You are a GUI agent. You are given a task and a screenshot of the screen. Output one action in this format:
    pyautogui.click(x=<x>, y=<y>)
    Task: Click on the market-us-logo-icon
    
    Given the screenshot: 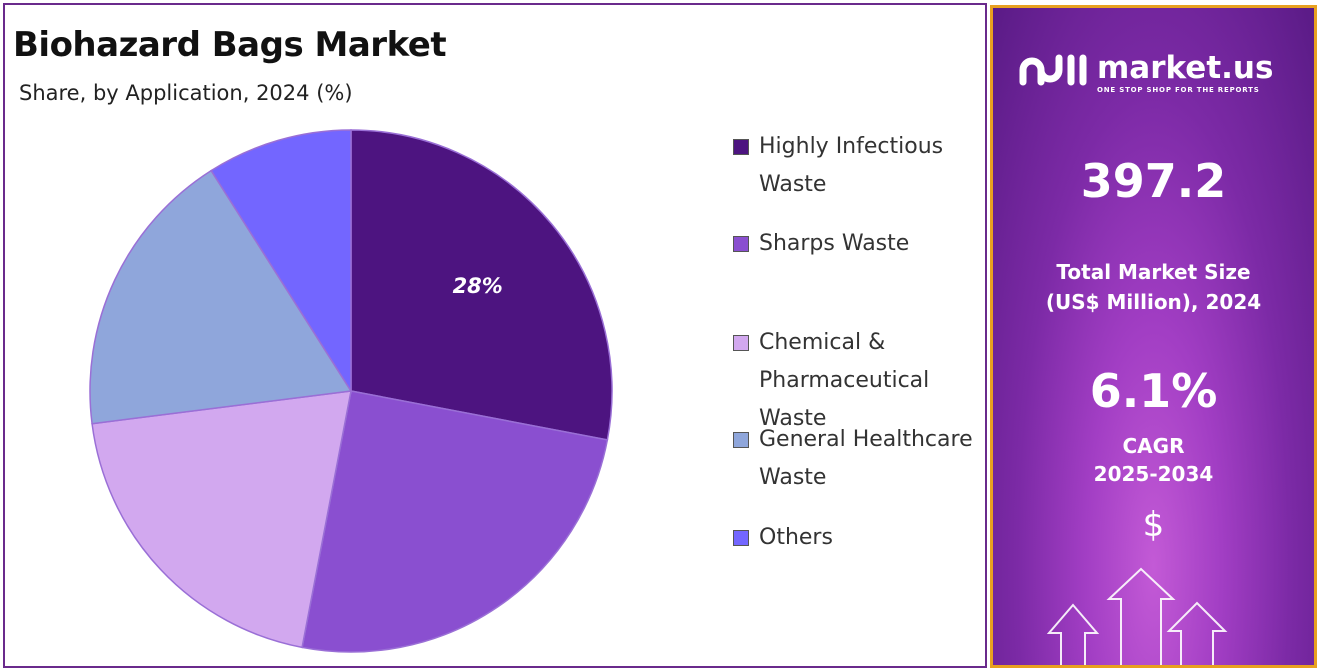 What is the action you would take?
    pyautogui.click(x=1053, y=70)
    